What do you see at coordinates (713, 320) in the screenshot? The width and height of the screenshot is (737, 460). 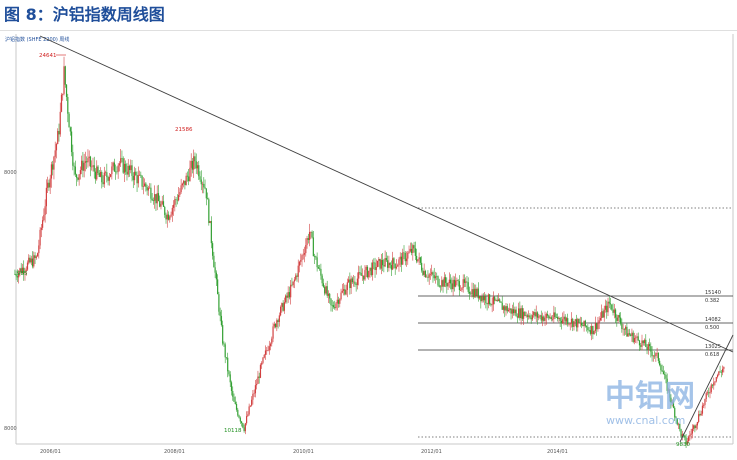 I see `fib-price-label: 14082` at bounding box center [713, 320].